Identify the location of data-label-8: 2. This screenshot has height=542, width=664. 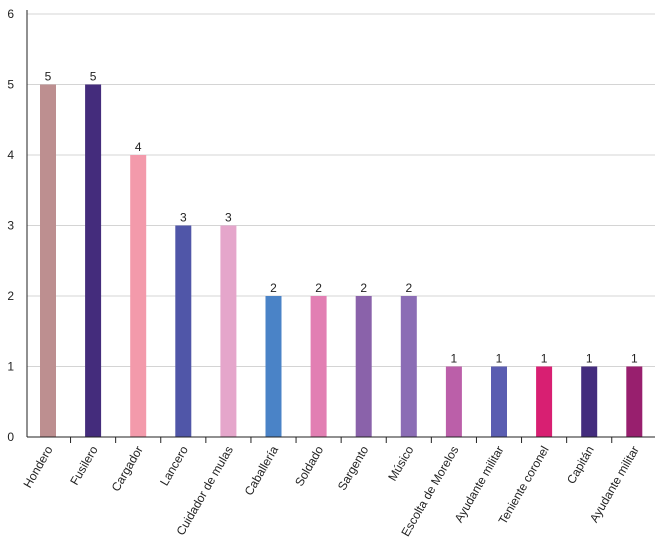
(363, 288).